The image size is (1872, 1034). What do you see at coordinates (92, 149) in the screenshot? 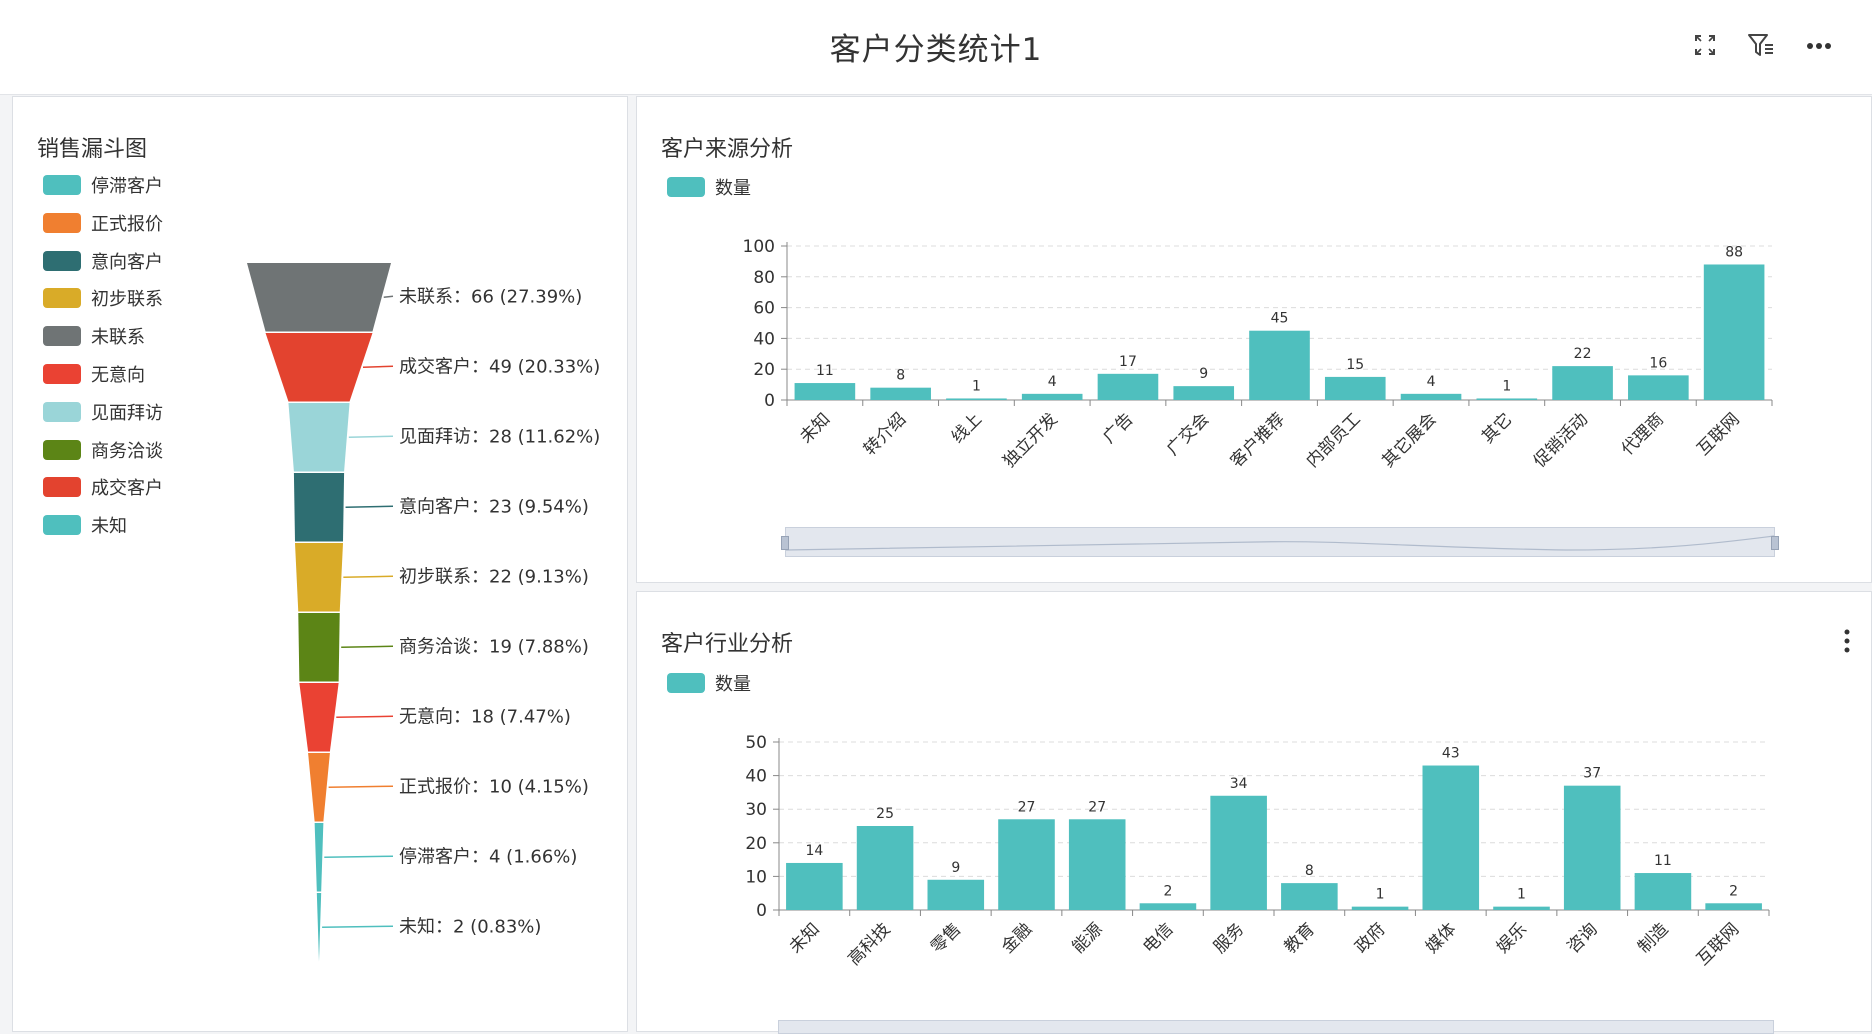
I see `funnel-panel-title: 销售漏斗图` at bounding box center [92, 149].